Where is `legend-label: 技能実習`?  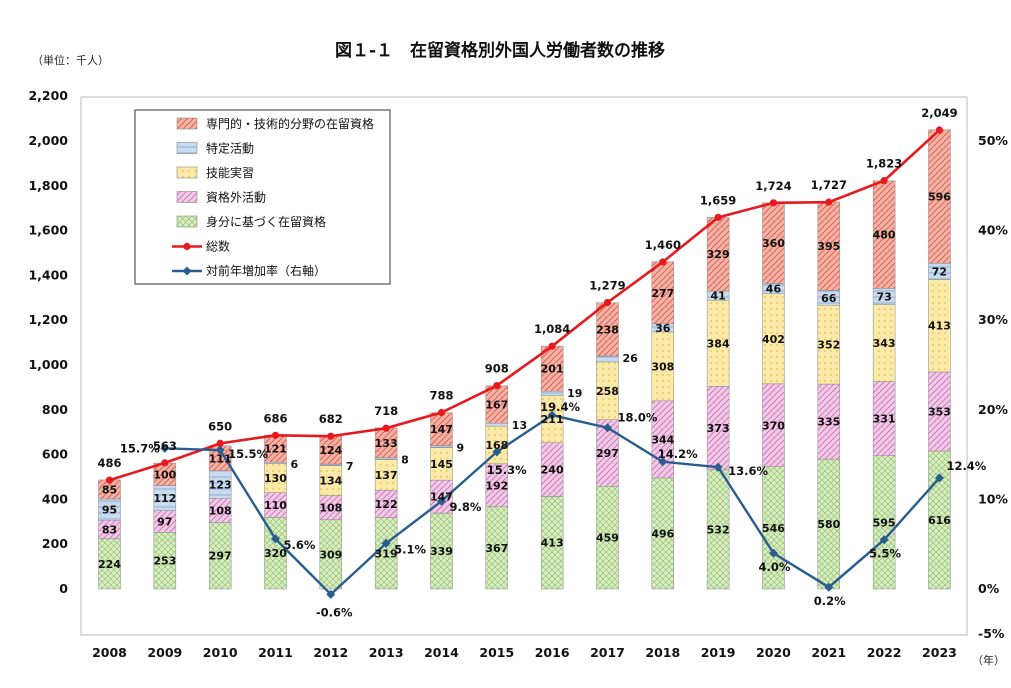
legend-label: 技能実習 is located at coordinates (230, 172).